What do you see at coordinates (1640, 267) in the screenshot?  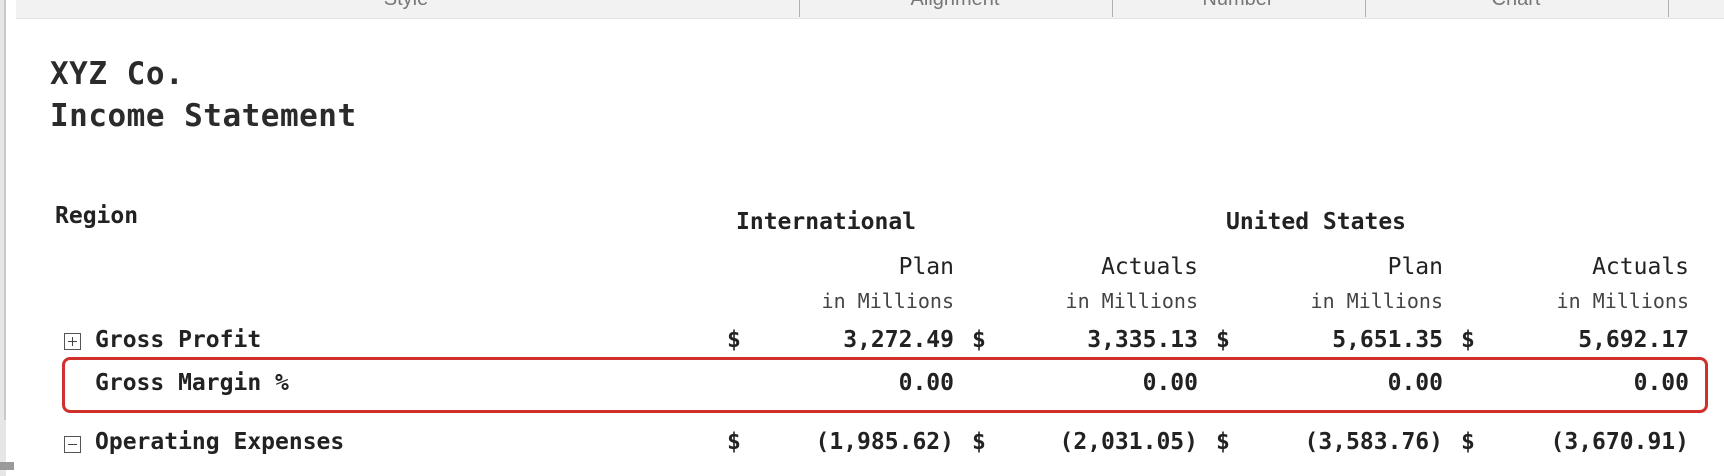 I see `measure-header-us-actuals: Actuals` at bounding box center [1640, 267].